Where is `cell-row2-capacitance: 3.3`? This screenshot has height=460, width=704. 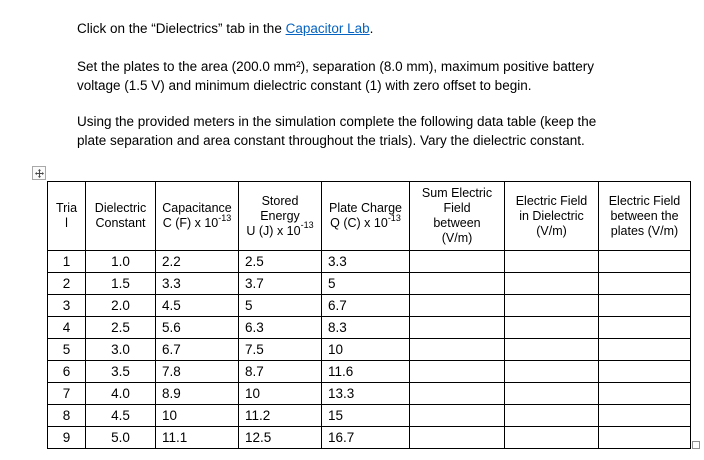 cell-row2-capacitance: 3.3 is located at coordinates (197, 283).